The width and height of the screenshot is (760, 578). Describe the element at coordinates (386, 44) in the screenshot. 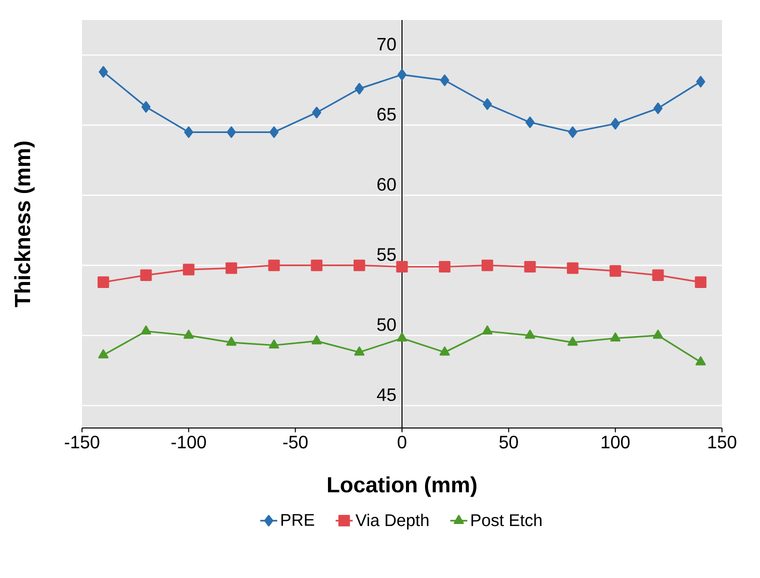

I see `y-tick-label: 70` at that location.